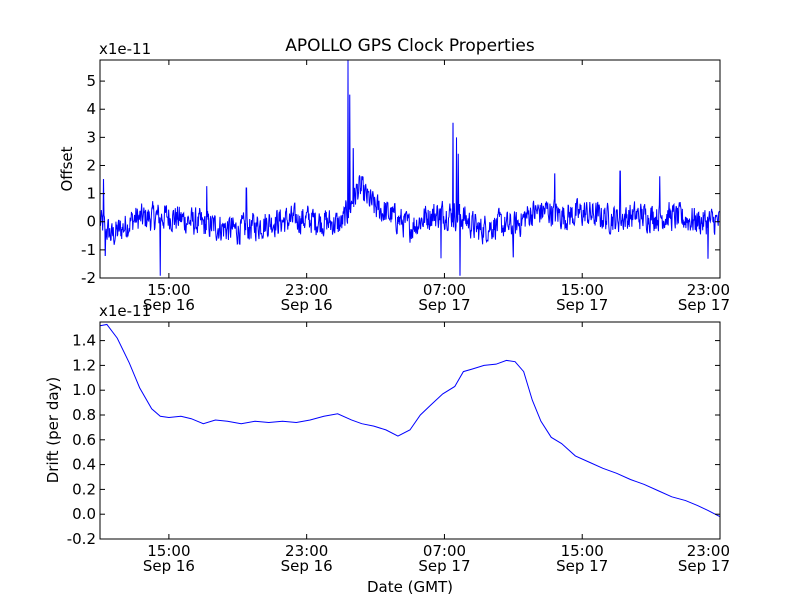 The width and height of the screenshot is (800, 604). What do you see at coordinates (410, 587) in the screenshot?
I see `x-axis-label: Date (GMT)` at bounding box center [410, 587].